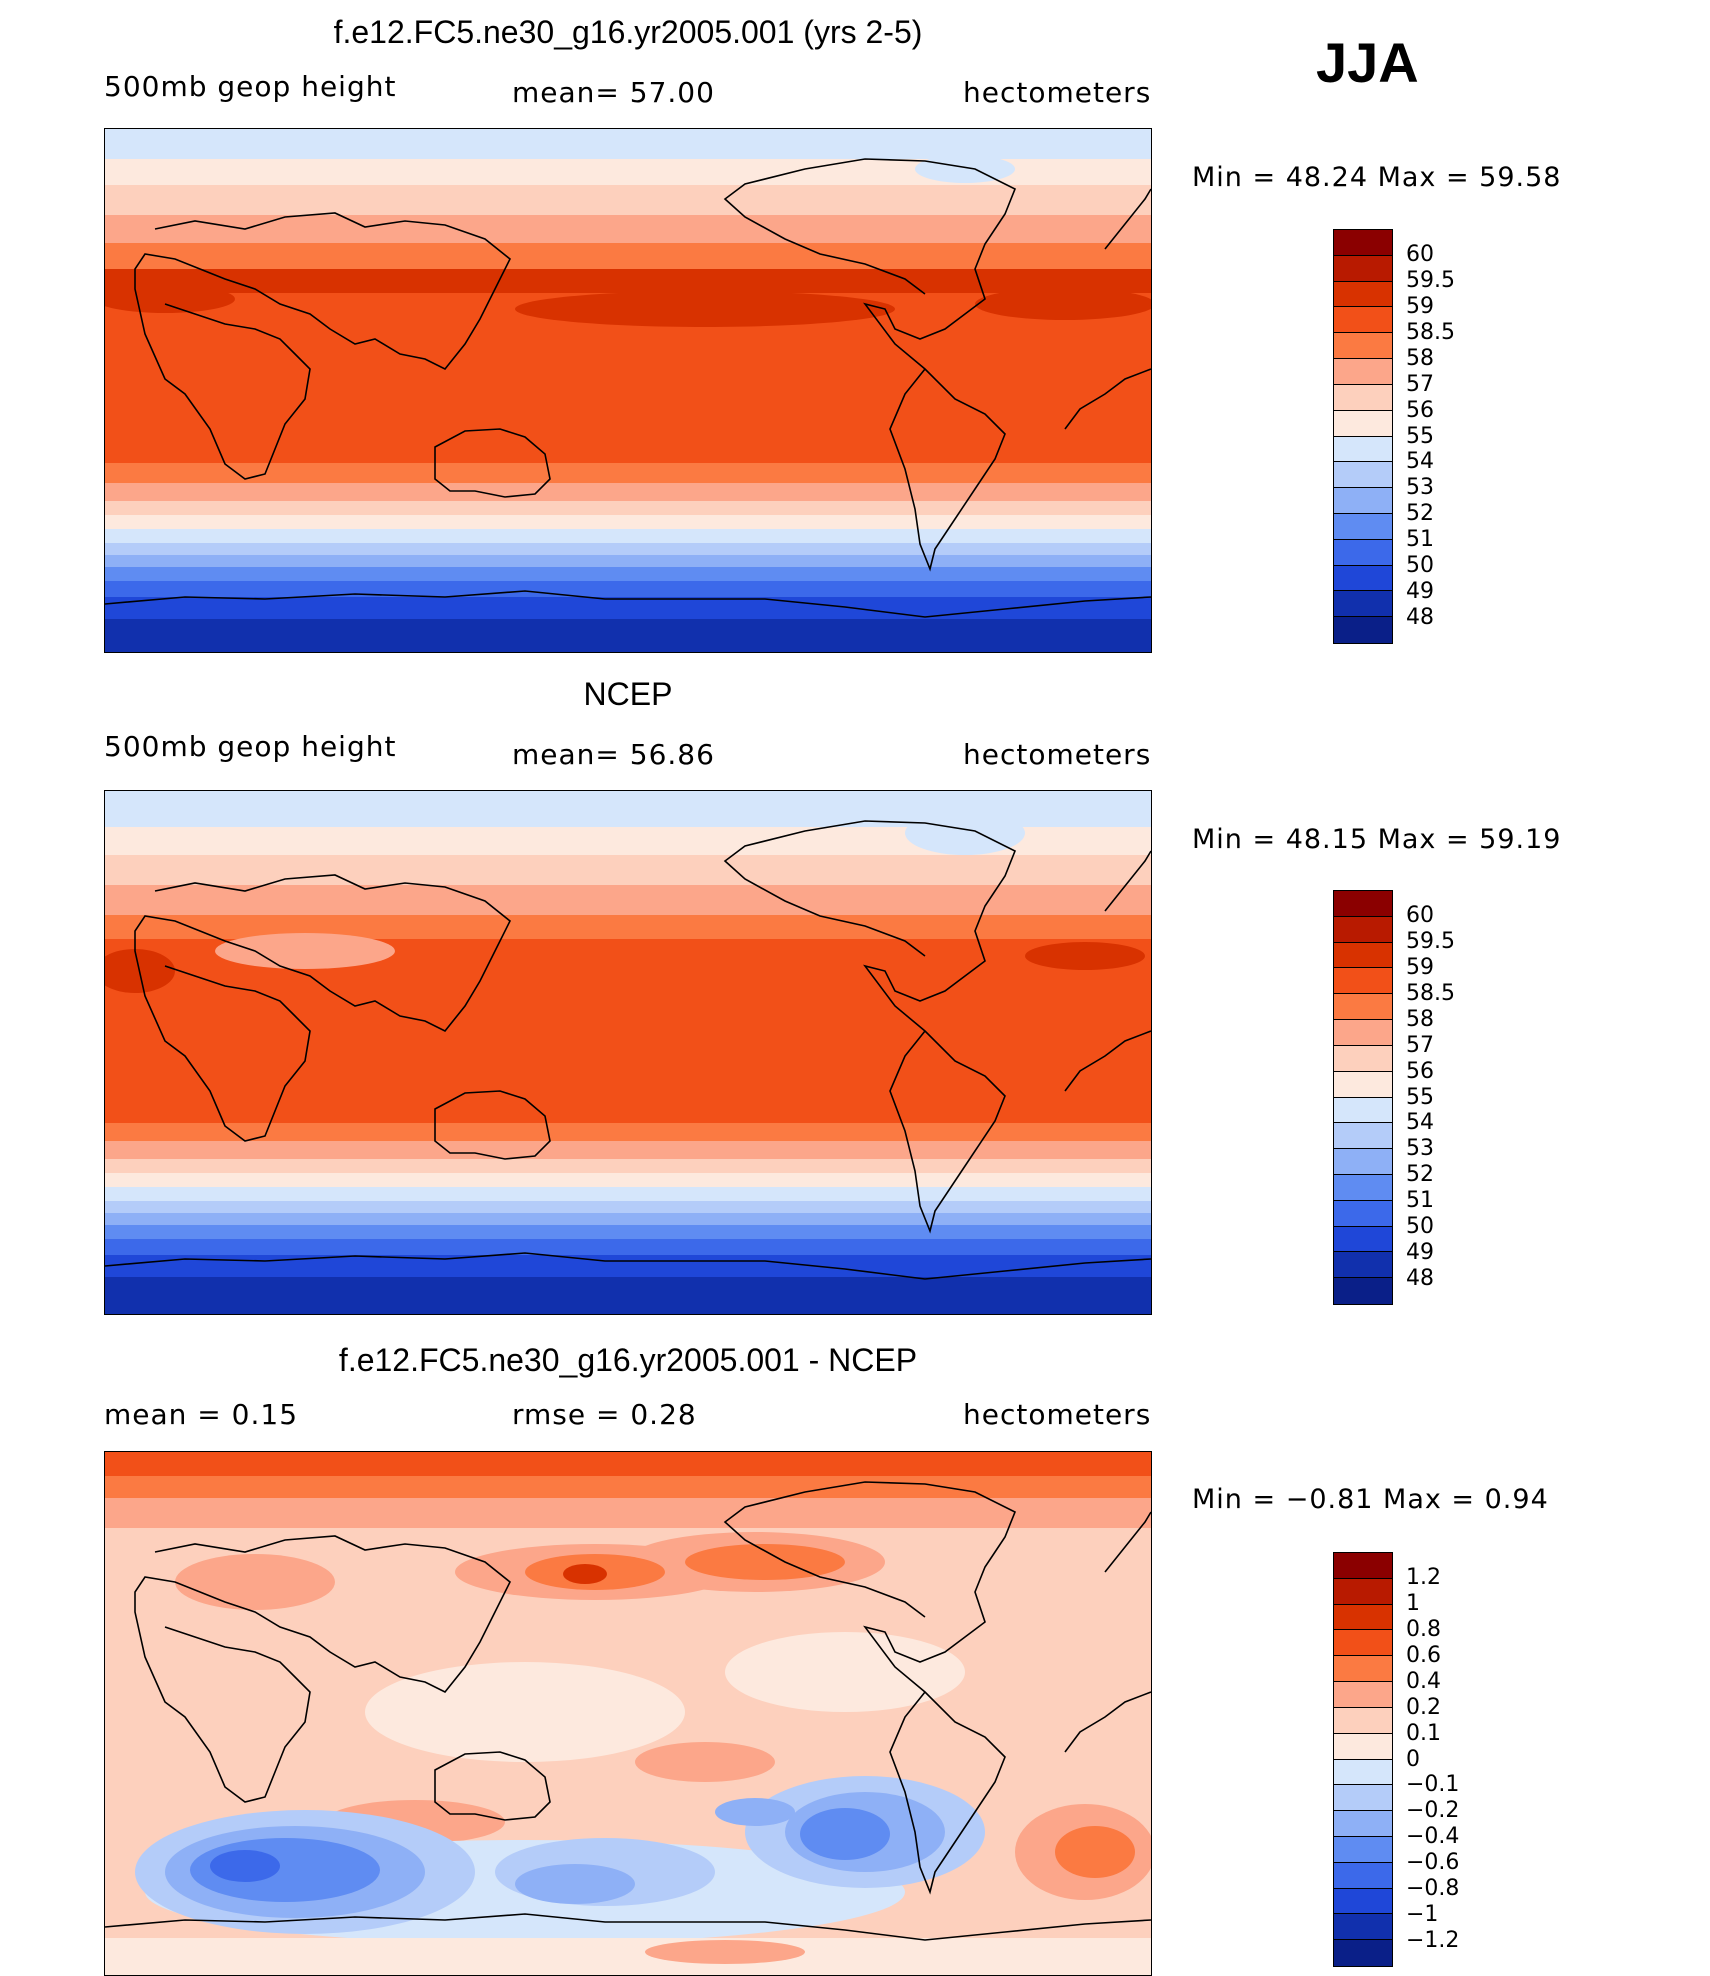 This screenshot has height=1976, width=1710. What do you see at coordinates (1423, 1655) in the screenshot?
I see `colorbar-tick-label: 0.6` at bounding box center [1423, 1655].